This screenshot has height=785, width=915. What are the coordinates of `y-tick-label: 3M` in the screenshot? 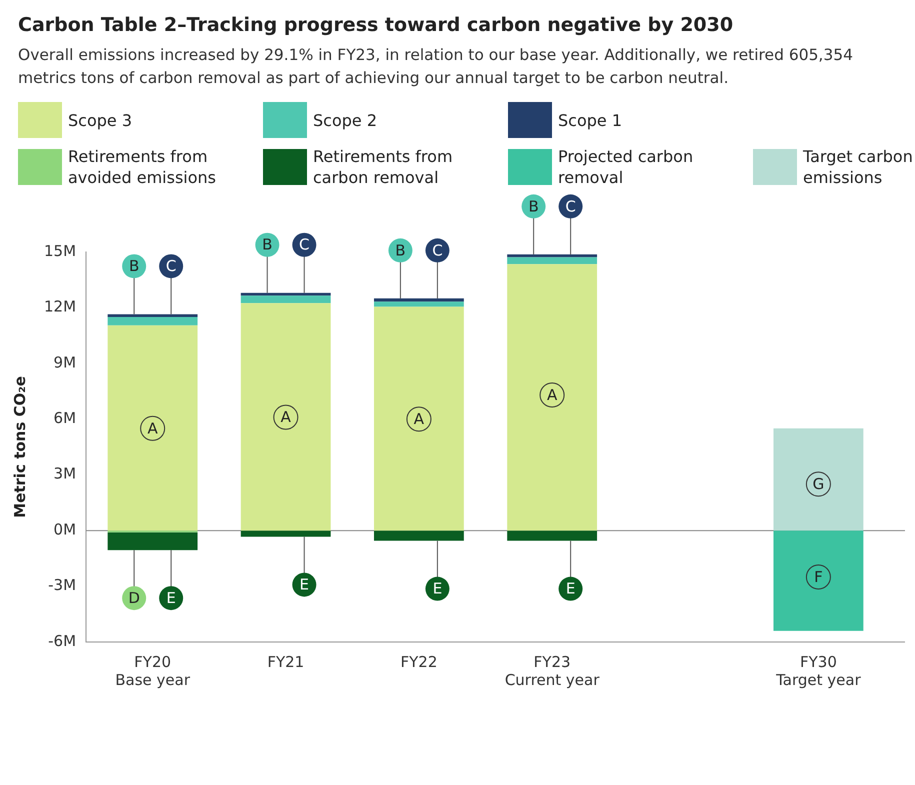 It's located at (65, 473).